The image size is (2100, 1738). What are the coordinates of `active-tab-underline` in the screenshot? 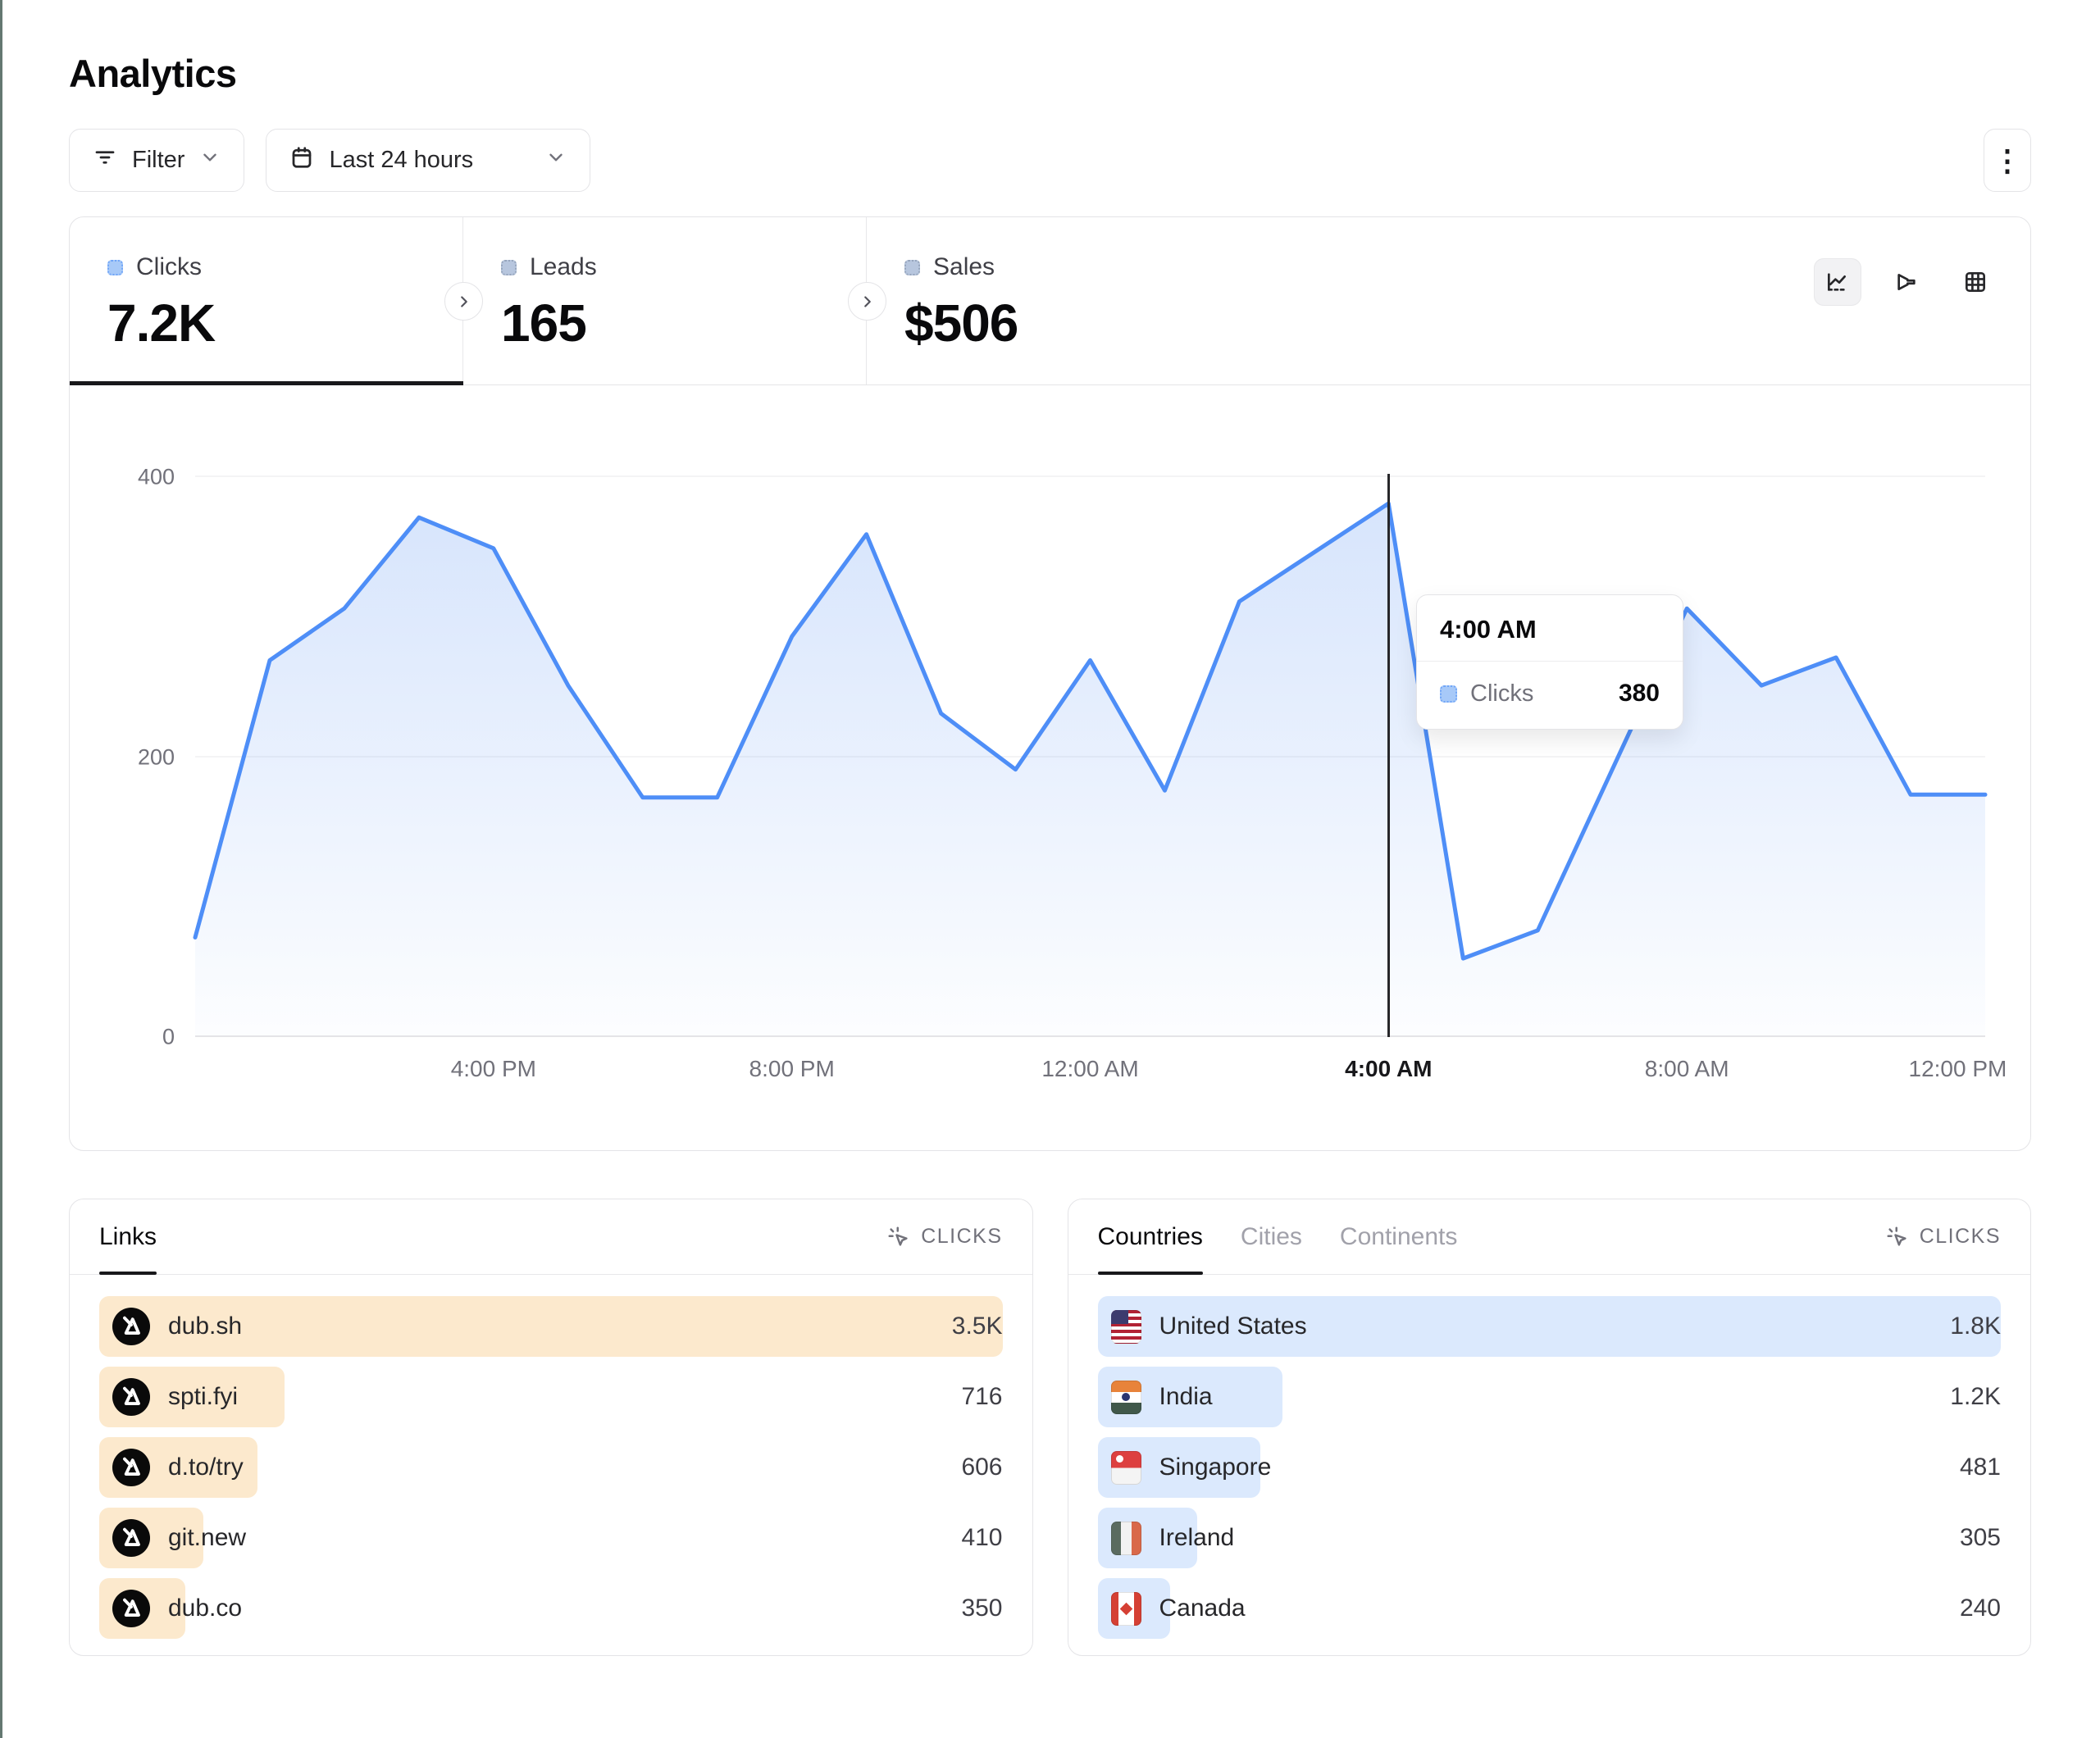 It's located at (266, 383).